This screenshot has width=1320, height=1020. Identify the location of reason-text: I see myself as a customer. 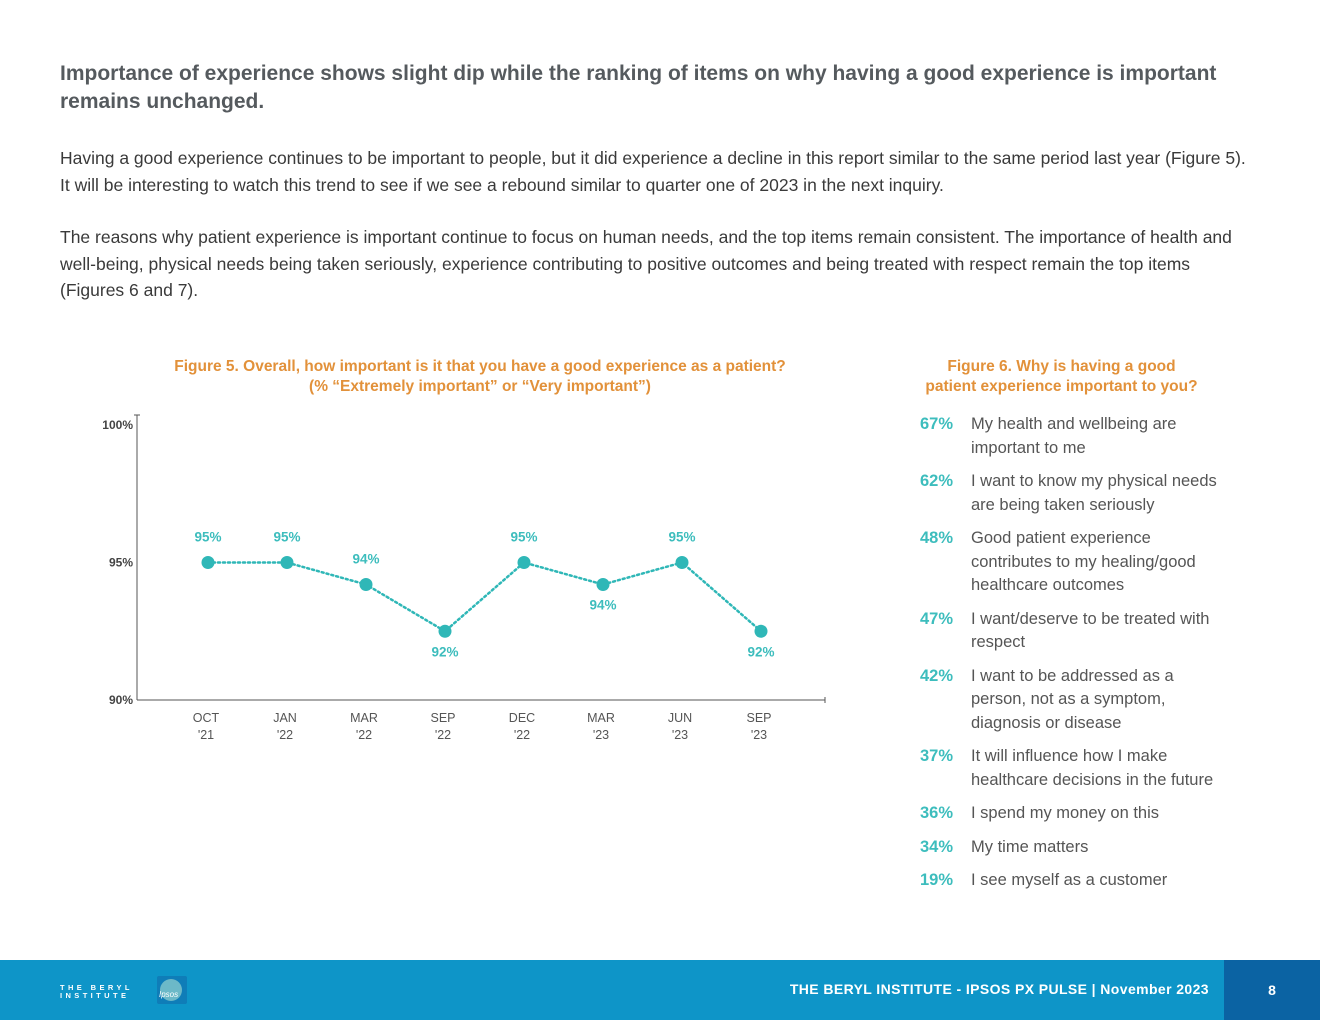
(1069, 880).